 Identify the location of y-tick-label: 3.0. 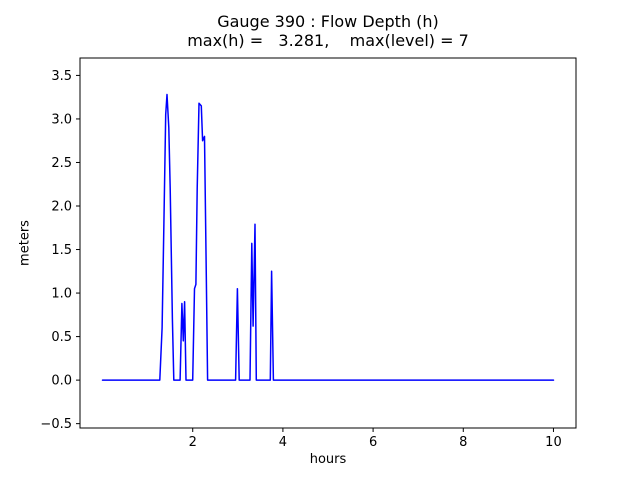
(61, 119).